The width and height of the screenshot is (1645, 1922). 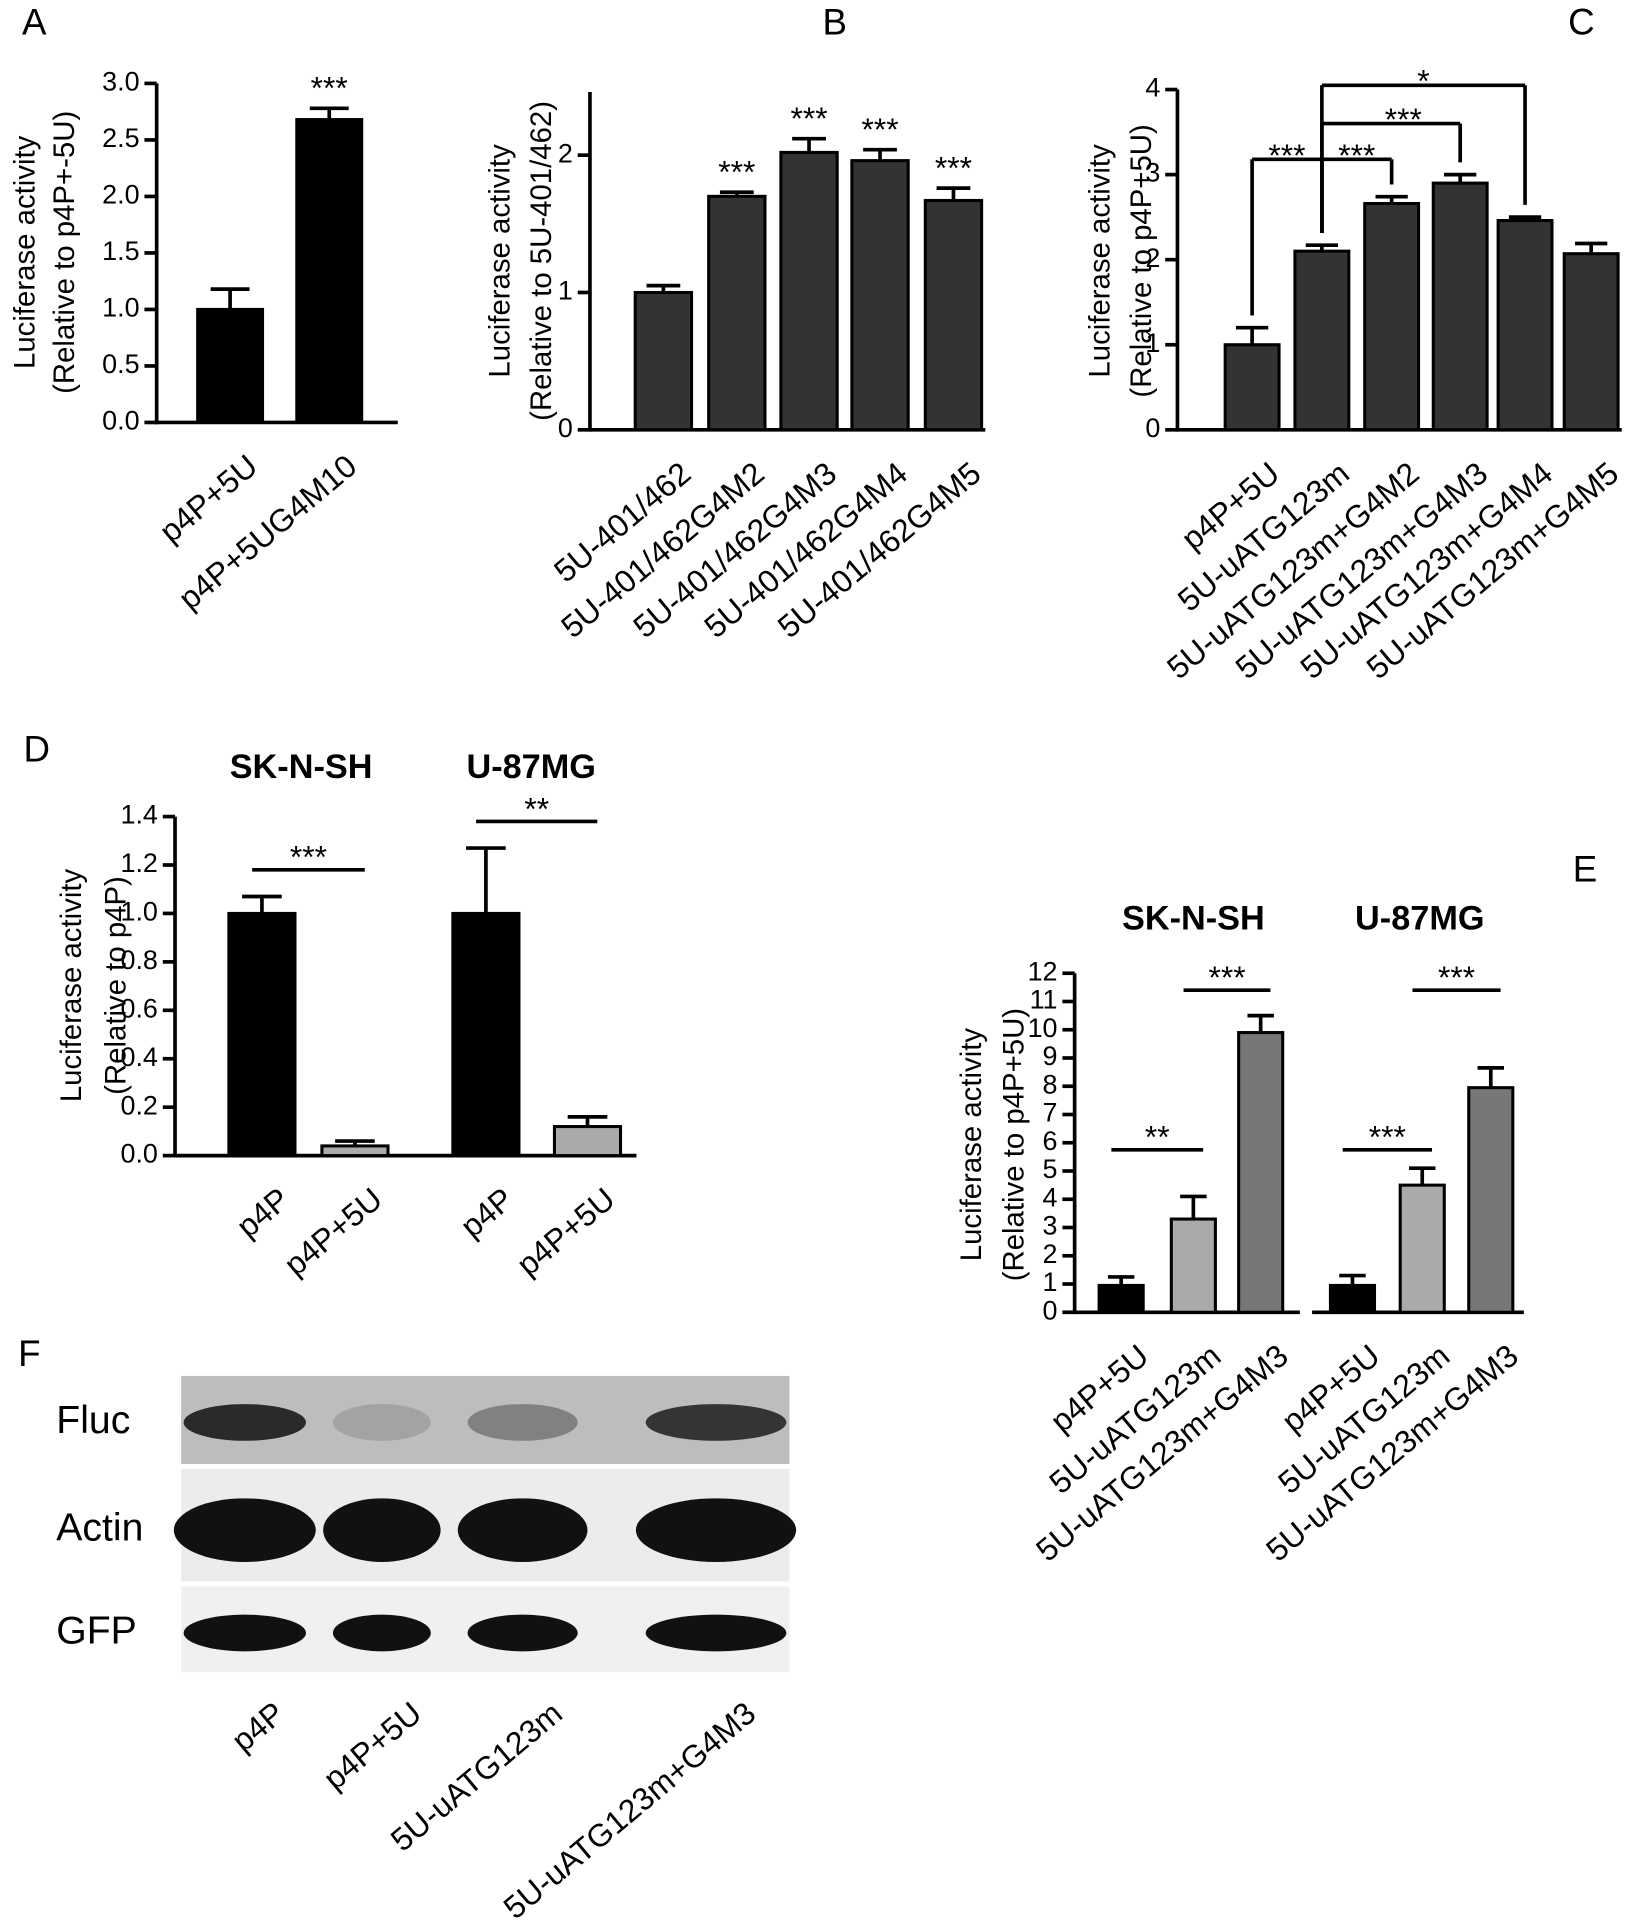 What do you see at coordinates (268, 531) in the screenshot?
I see `x-tick-label: p4P+5UG4M10` at bounding box center [268, 531].